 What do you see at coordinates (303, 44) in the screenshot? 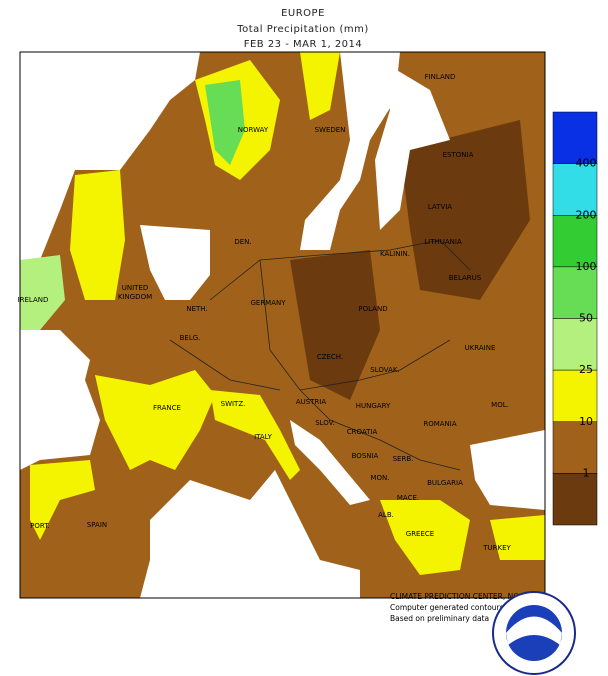
I see `date: FEB 23 - MAR 1, 2014` at bounding box center [303, 44].